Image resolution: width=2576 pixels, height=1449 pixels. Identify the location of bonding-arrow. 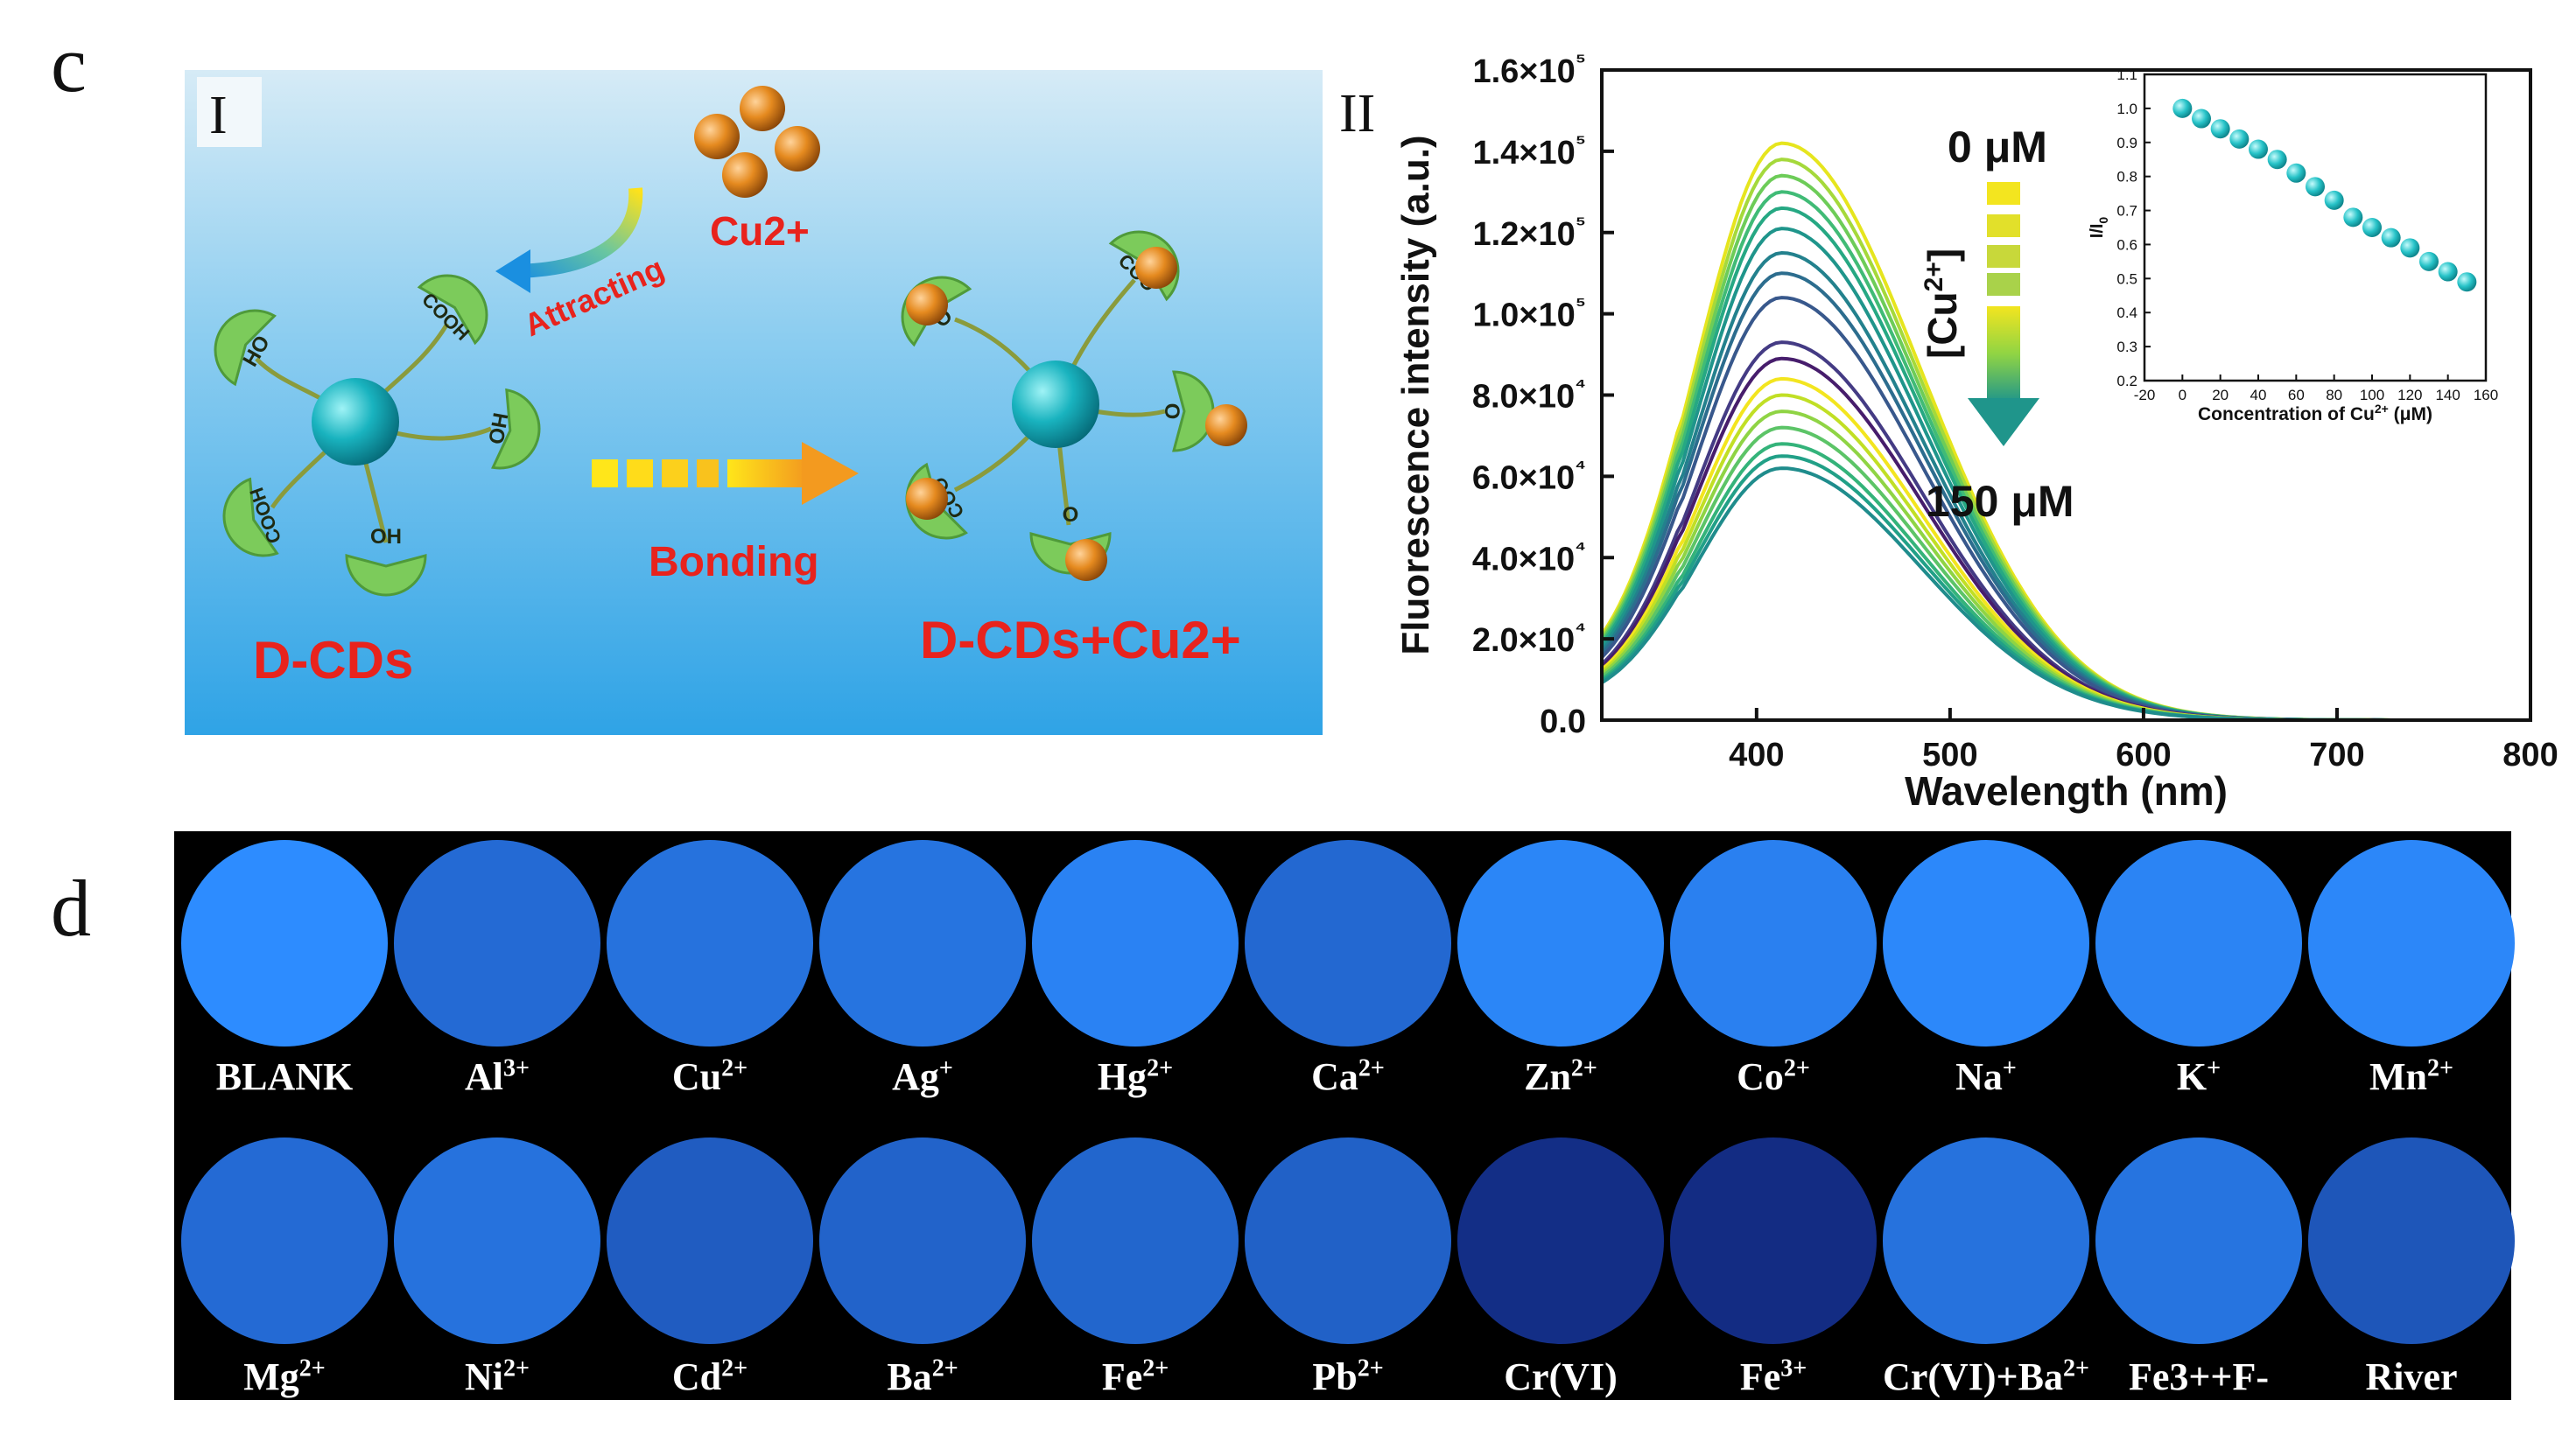
(725, 473).